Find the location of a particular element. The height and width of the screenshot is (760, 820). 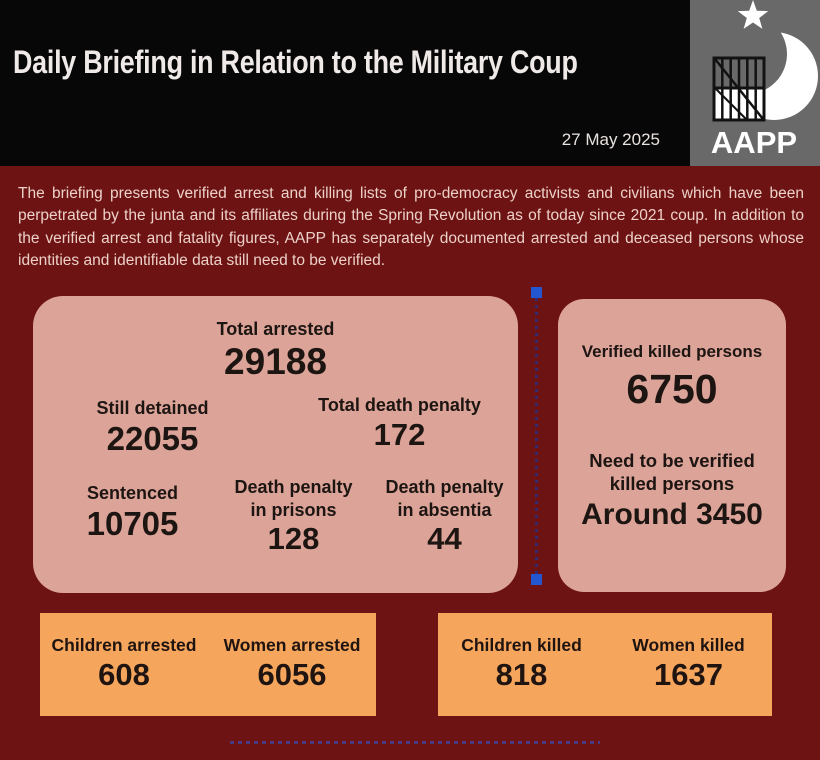

aapp-logo: AAPP is located at coordinates (755, 83).